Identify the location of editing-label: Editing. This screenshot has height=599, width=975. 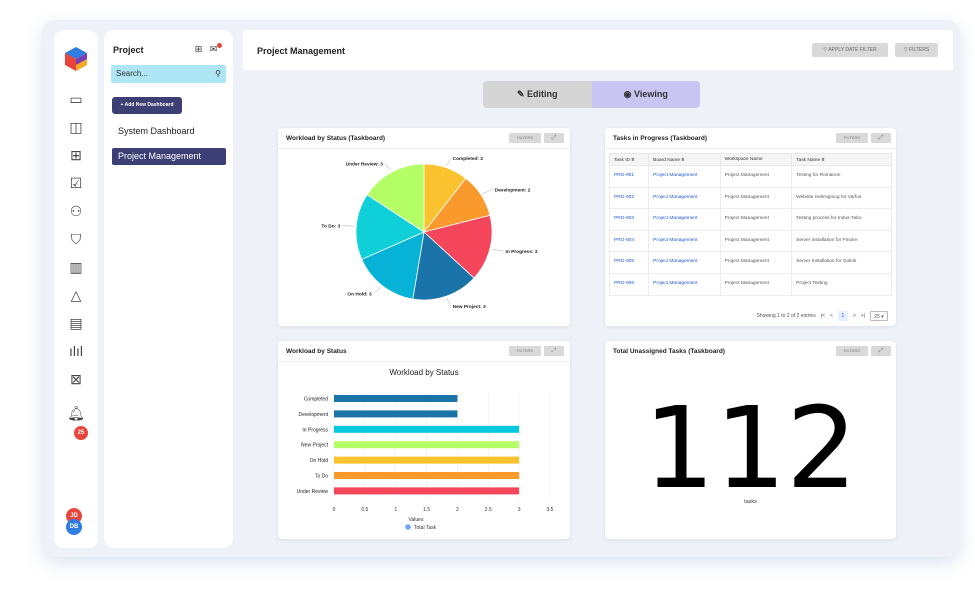
(542, 94).